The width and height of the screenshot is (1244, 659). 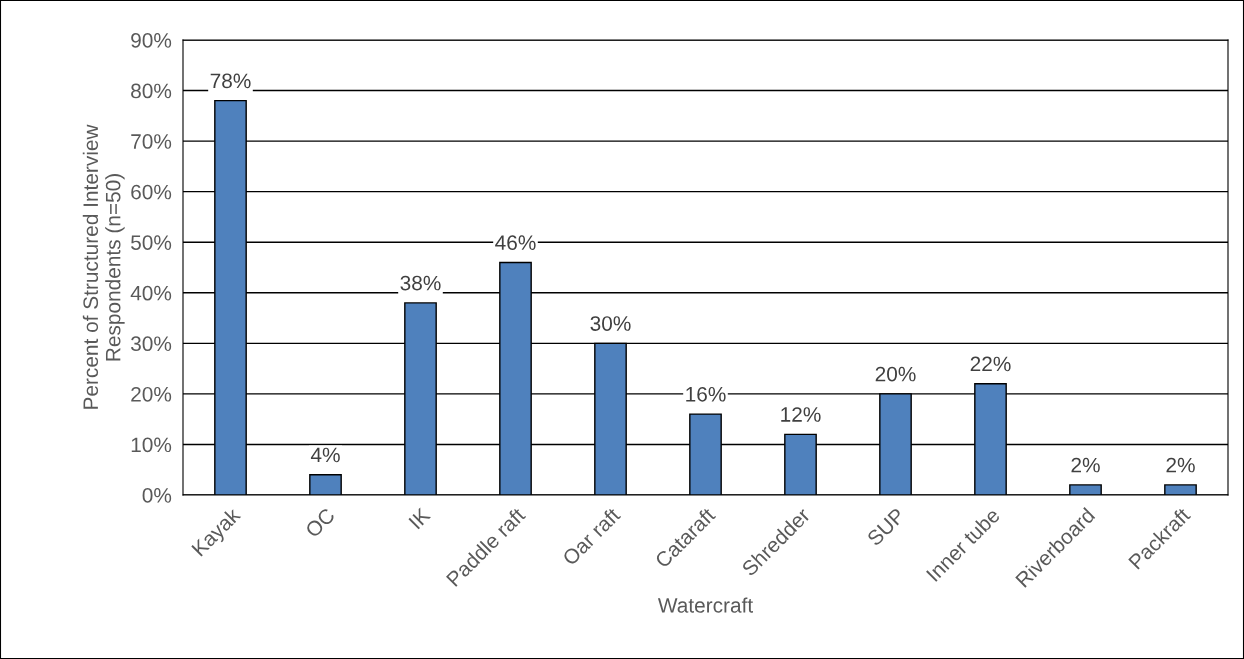 I want to click on data-label: 46%, so click(x=515, y=242).